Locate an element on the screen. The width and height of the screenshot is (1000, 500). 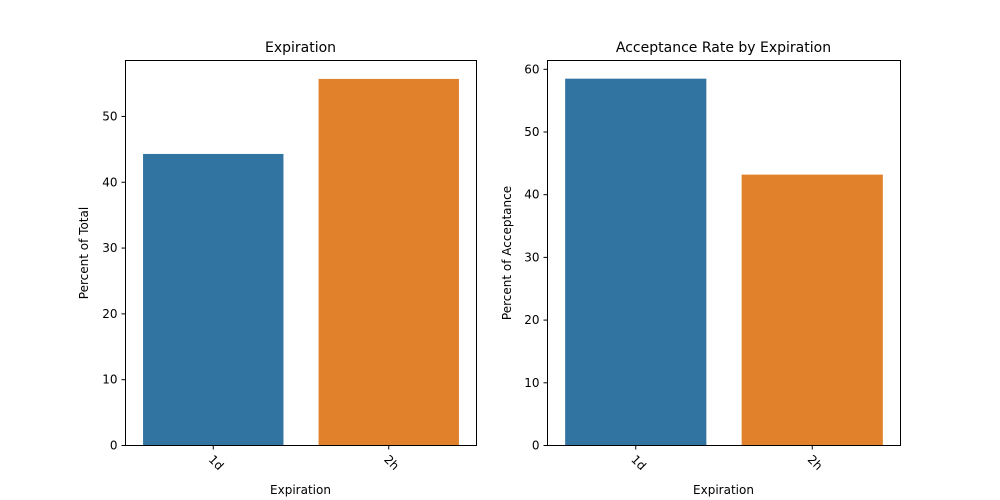
y-axis-label: Percent of Acceptance is located at coordinates (507, 253).